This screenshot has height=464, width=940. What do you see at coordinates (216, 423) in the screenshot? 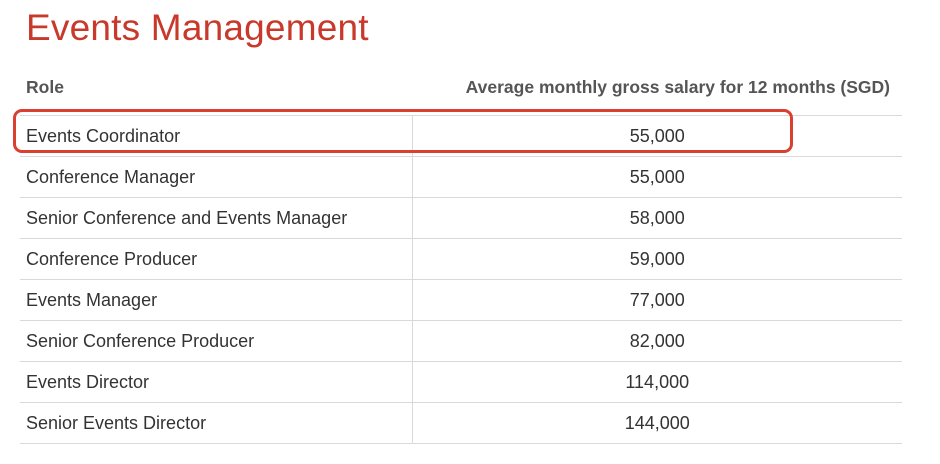
I see `role-cell: Senior Events Director` at bounding box center [216, 423].